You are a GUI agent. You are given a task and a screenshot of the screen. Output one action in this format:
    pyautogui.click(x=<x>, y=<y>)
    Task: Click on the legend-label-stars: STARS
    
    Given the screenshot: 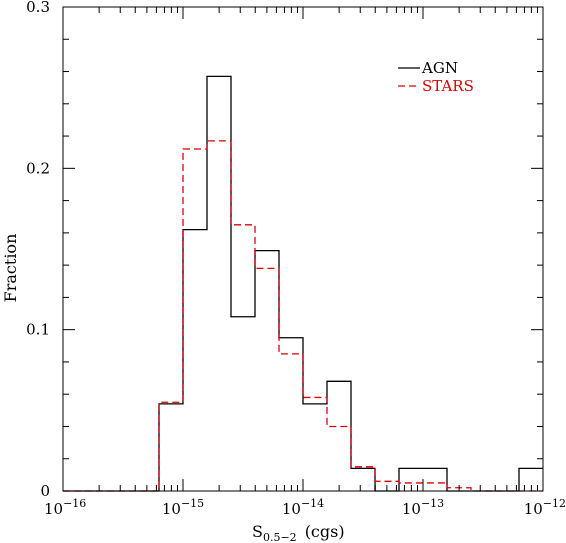 What is the action you would take?
    pyautogui.click(x=448, y=86)
    